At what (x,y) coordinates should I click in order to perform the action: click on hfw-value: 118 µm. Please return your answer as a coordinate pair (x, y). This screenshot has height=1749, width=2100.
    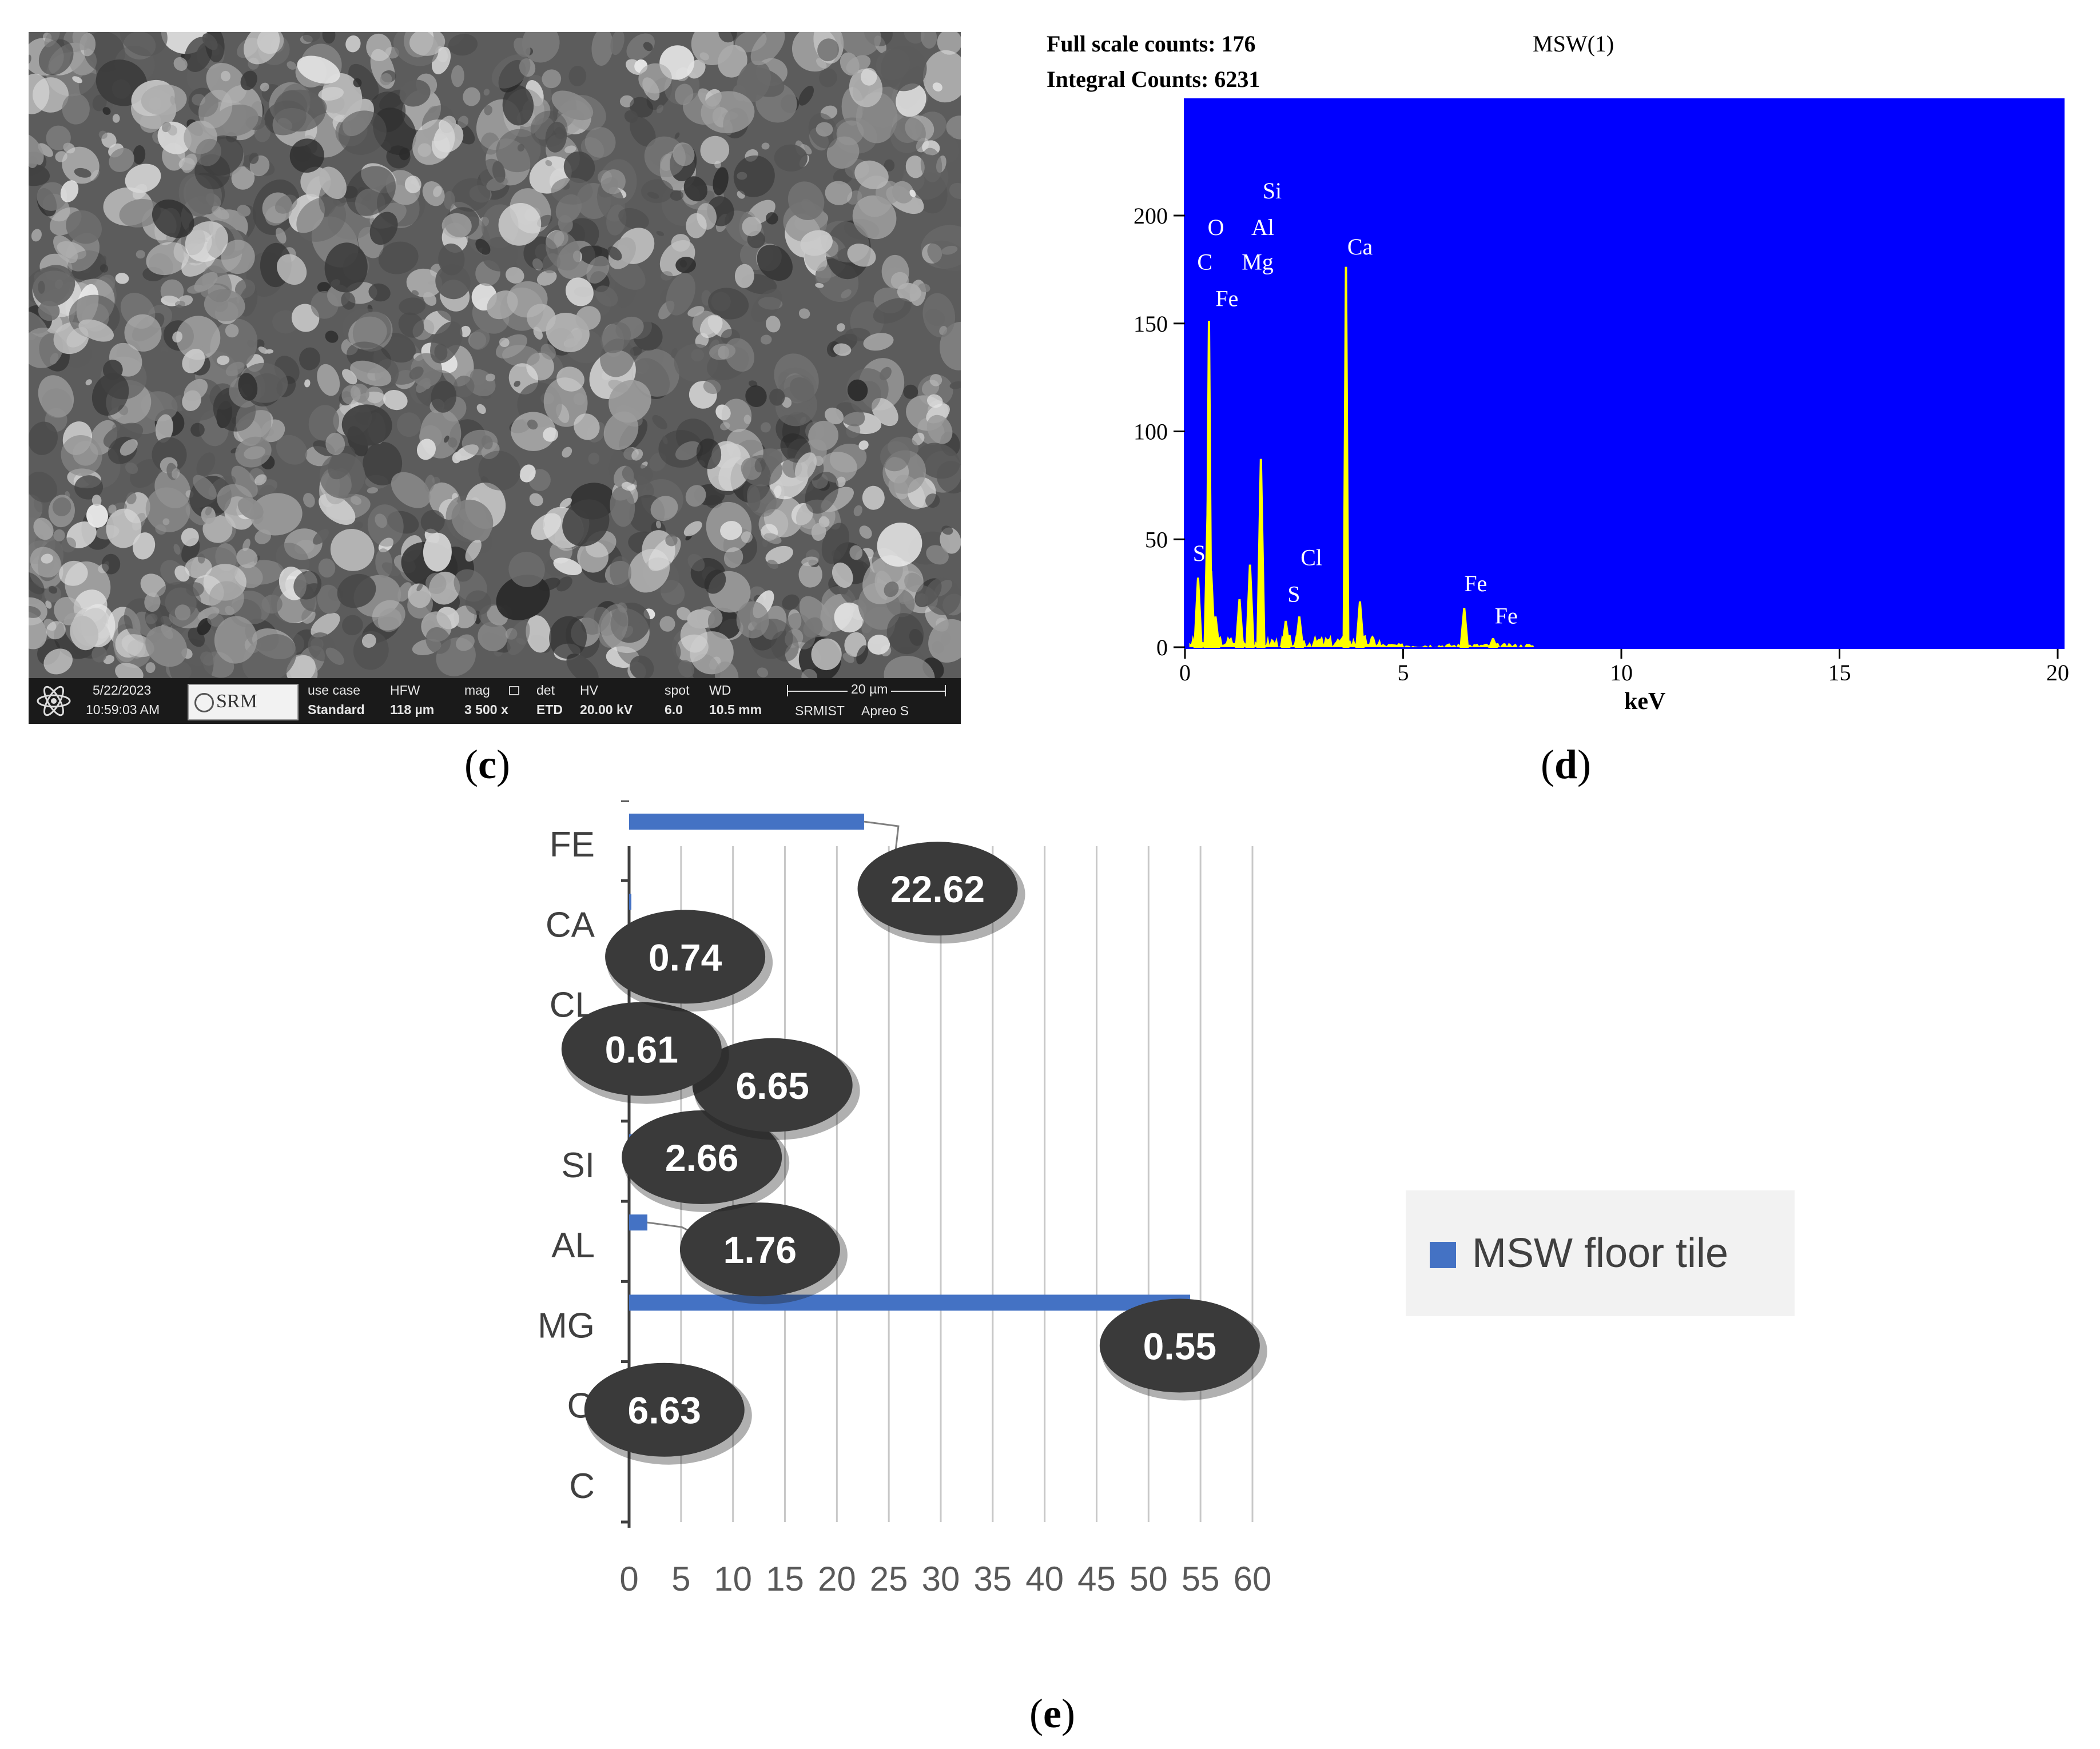
    Looking at the image, I should click on (412, 709).